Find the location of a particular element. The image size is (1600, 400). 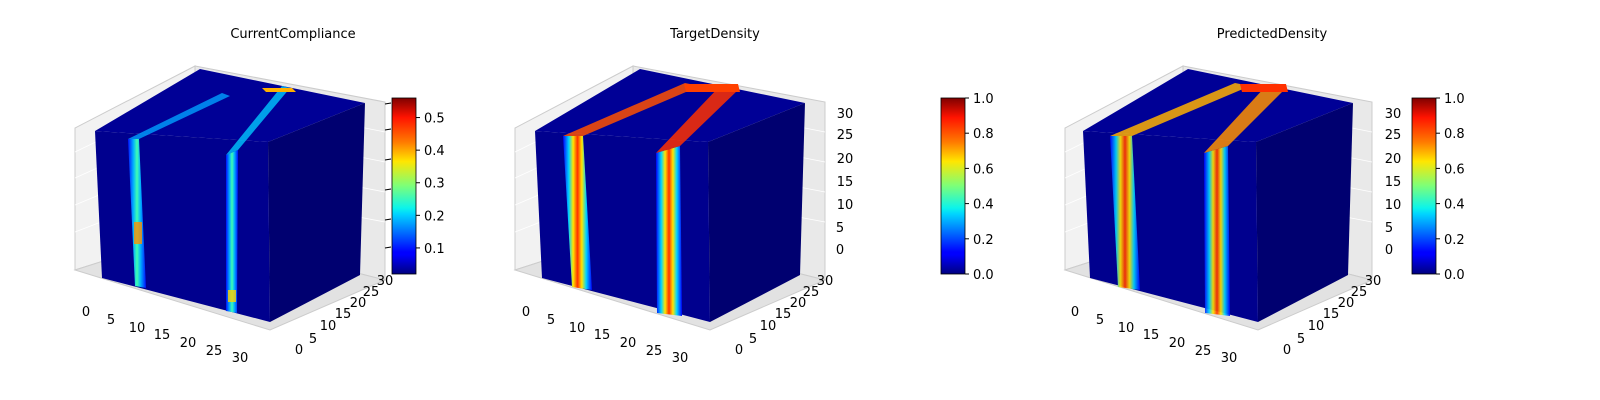

chart-title: TargetDensity is located at coordinates (714, 34).